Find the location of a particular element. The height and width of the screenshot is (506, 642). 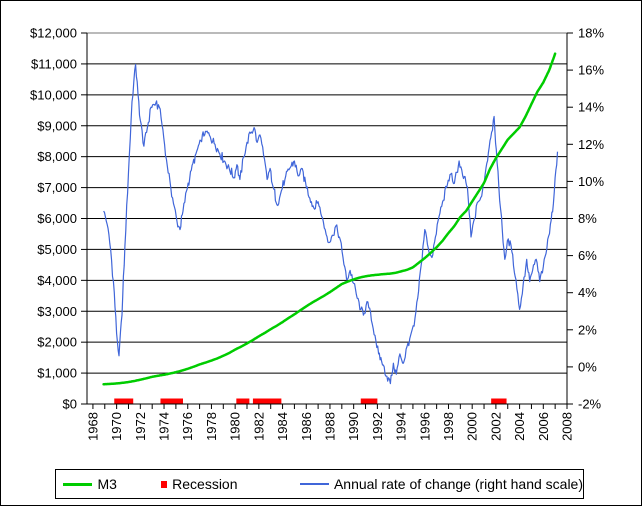

right-axis-label: 10% is located at coordinates (591, 181).